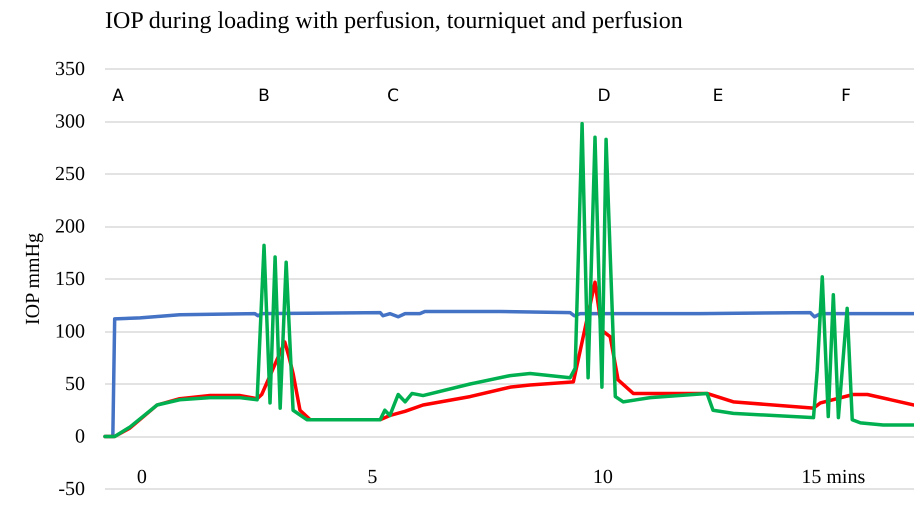 The width and height of the screenshot is (914, 505). Describe the element at coordinates (80, 437) in the screenshot. I see `y-tick-label: 0` at that location.